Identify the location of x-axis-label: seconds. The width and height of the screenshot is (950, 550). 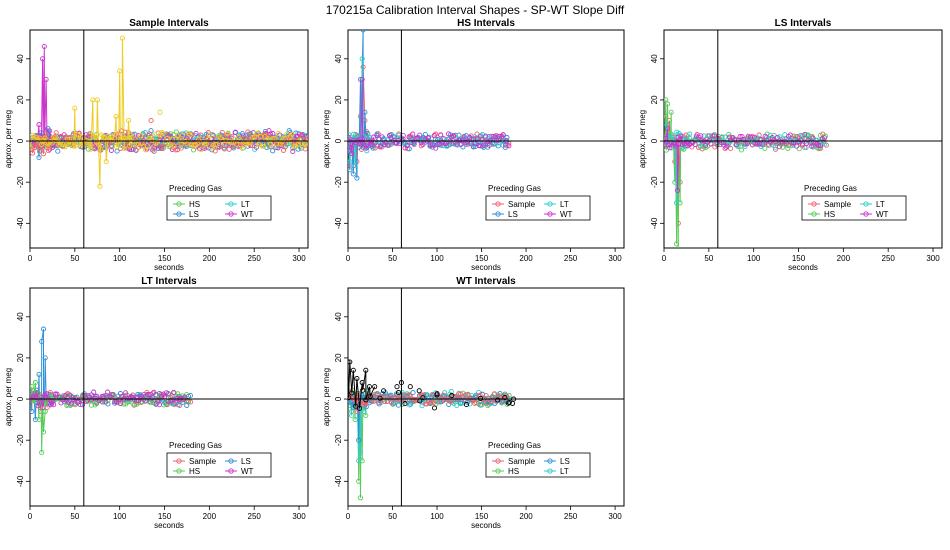
(169, 267).